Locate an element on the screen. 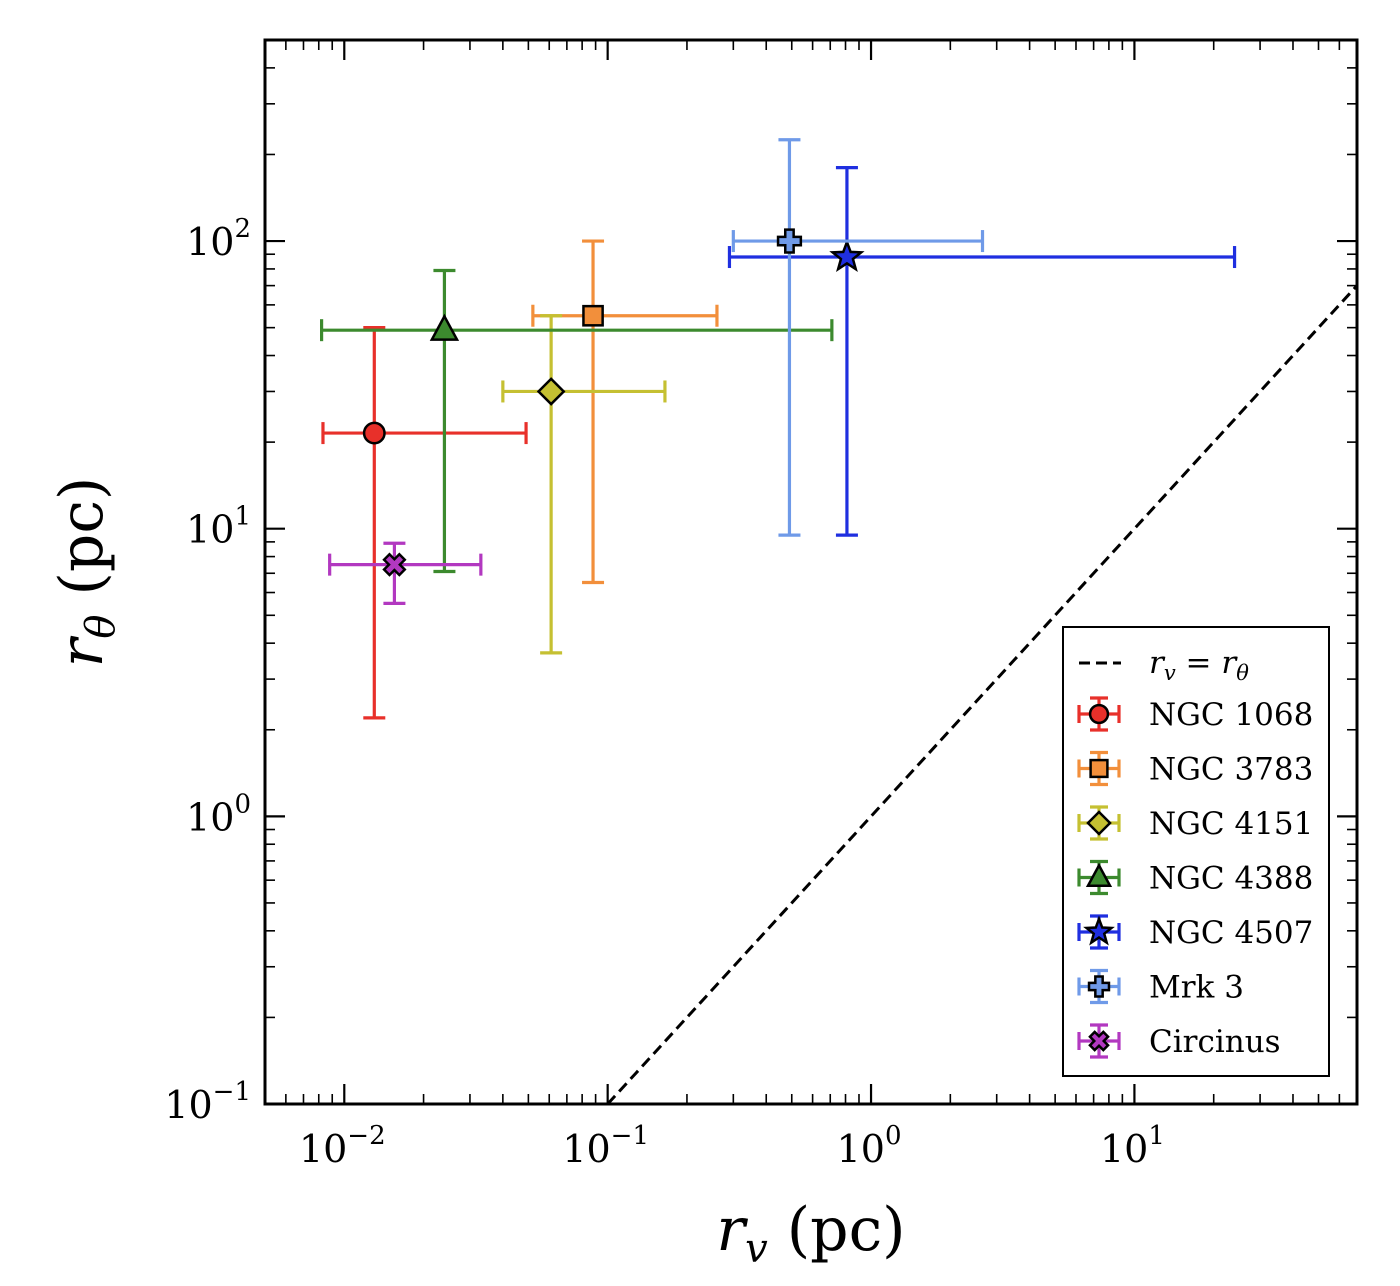  y-tick-label: 10² is located at coordinates (218, 239).